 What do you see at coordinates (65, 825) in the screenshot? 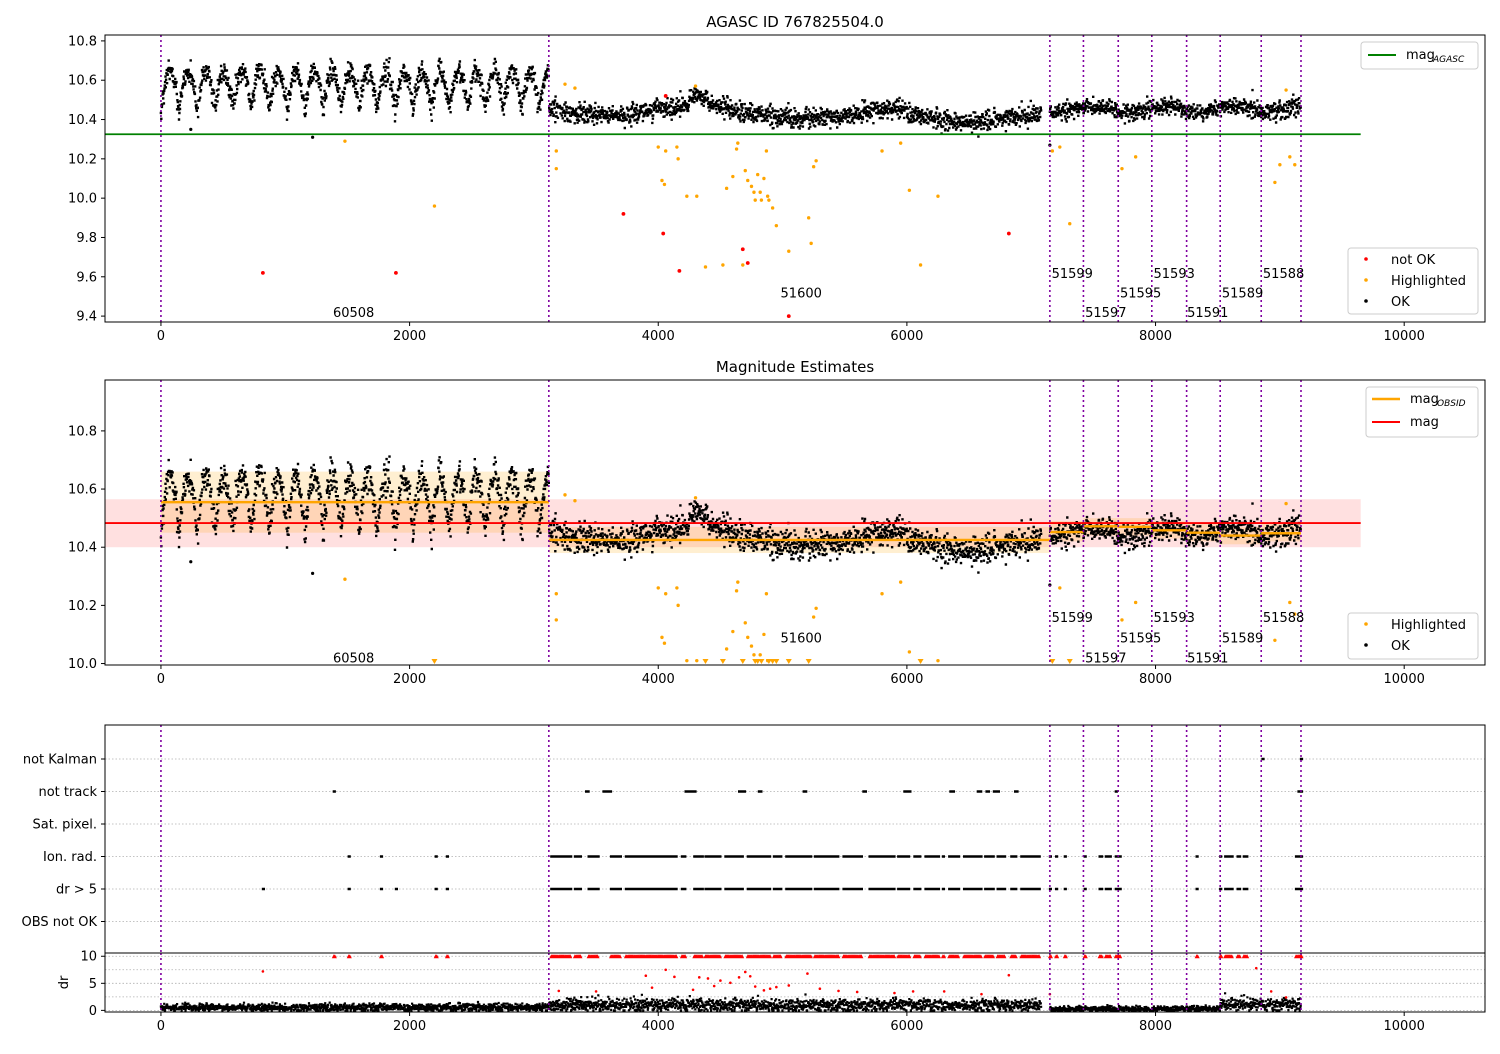
I see `flag-label: Sat. pixel.` at bounding box center [65, 825].